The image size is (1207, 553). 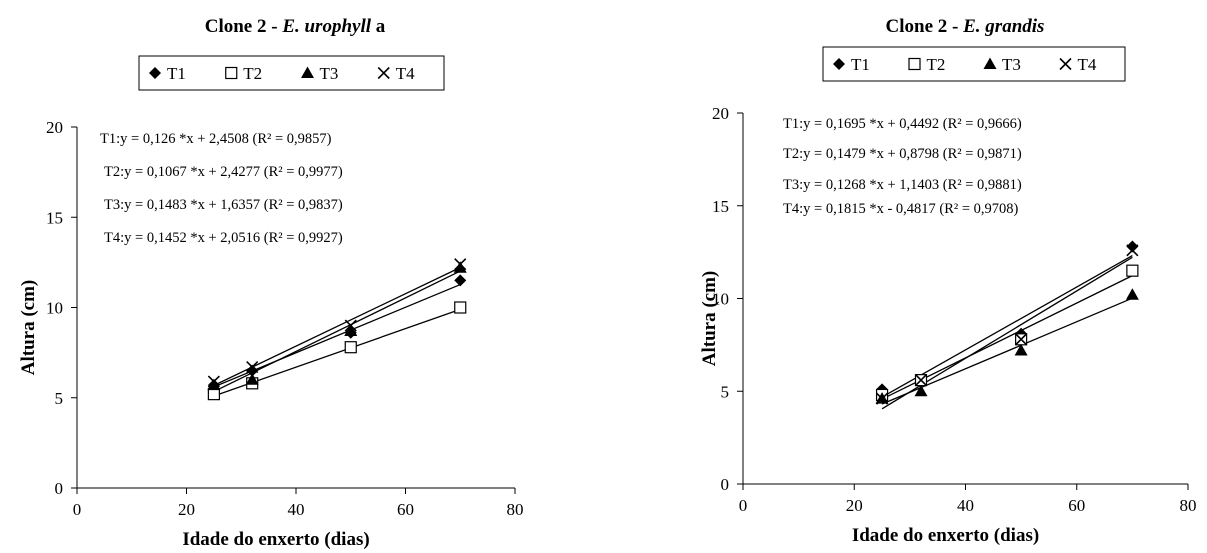 I want to click on equation-t3: T3:y = 0,1268 *x + 1,1403 (R² = 0,9881), so click(x=902, y=185).